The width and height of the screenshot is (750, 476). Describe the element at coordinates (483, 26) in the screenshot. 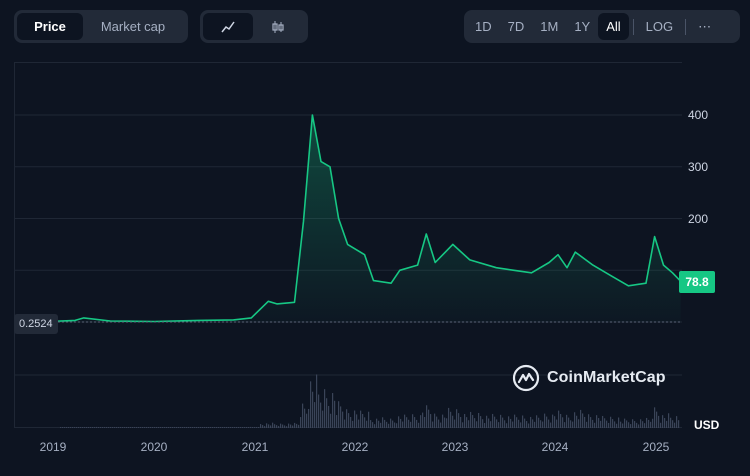

I see `range-1d: 1D` at that location.